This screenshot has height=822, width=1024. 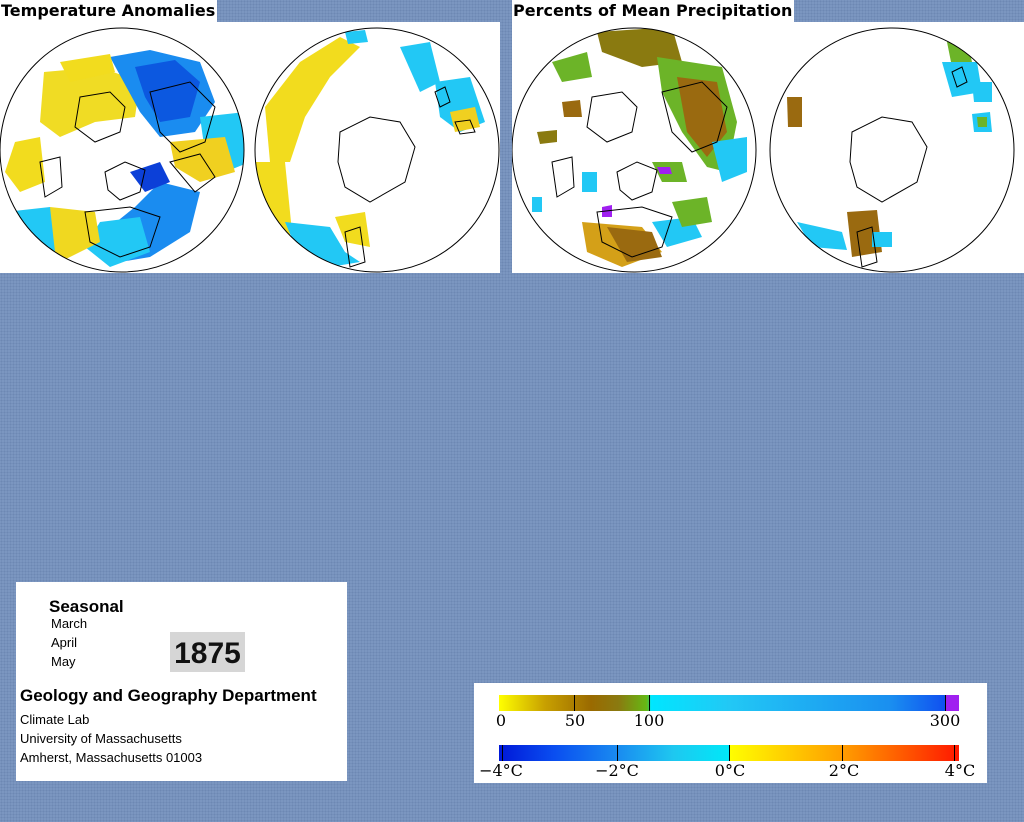 I want to click on northern-hemisphere-precipitation, so click(x=639, y=147).